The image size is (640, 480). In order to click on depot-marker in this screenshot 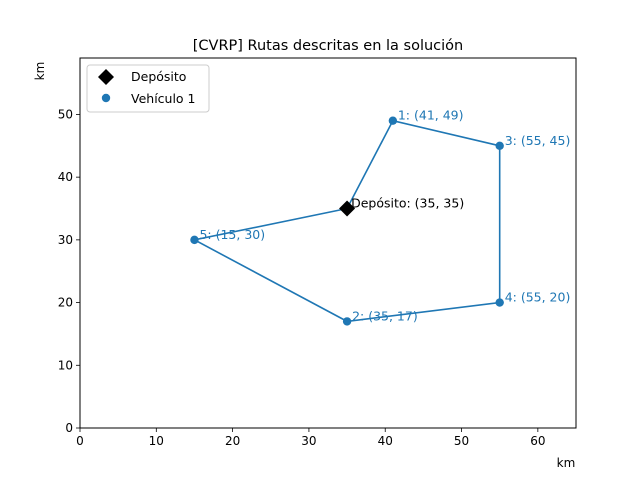, I will do `click(347, 208)`.